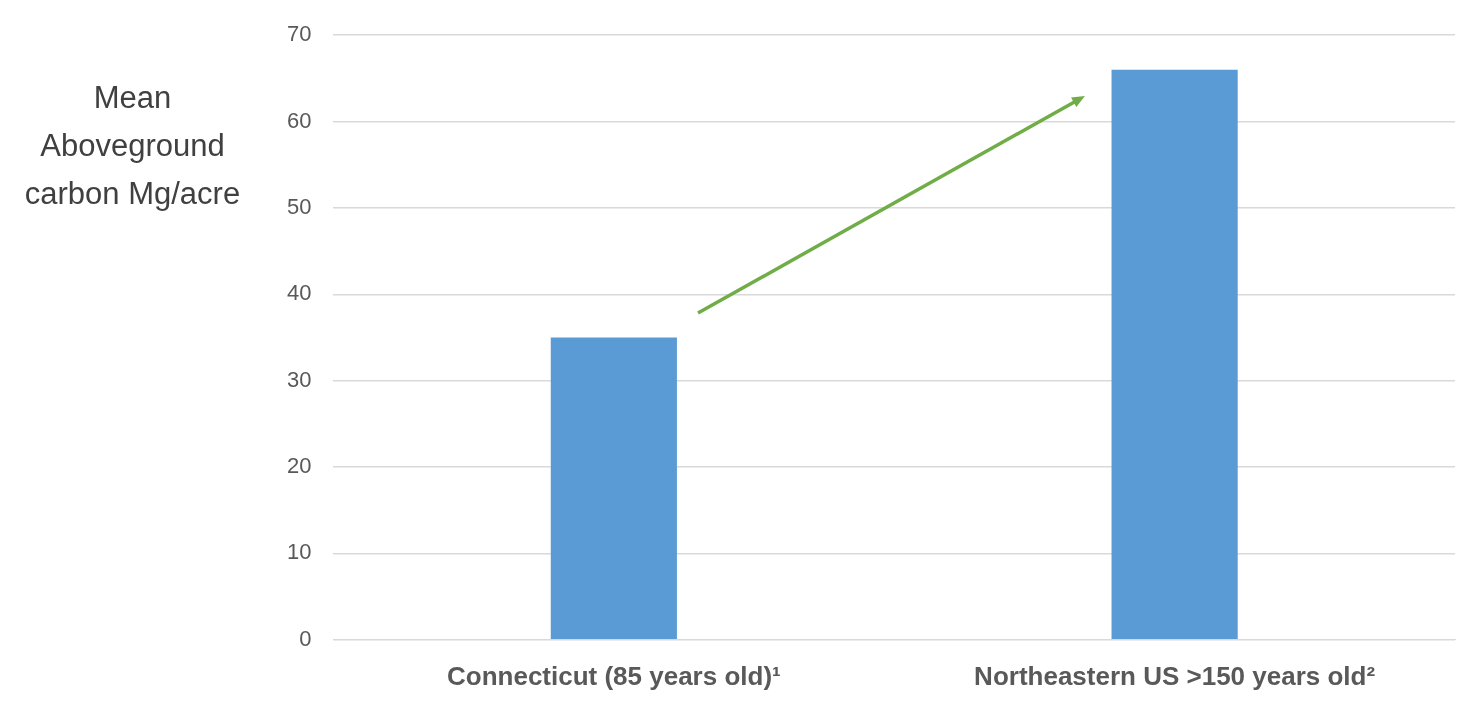  Describe the element at coordinates (299, 34) in the screenshot. I see `y-tick-label: 70` at that location.